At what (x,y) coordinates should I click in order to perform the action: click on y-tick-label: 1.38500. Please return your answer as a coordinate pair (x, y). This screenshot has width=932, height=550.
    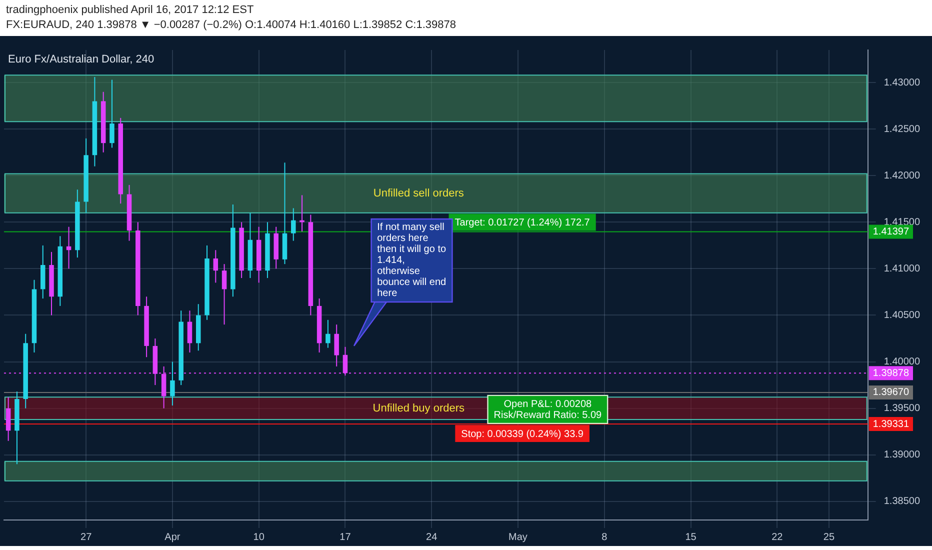
    Looking at the image, I should click on (902, 502).